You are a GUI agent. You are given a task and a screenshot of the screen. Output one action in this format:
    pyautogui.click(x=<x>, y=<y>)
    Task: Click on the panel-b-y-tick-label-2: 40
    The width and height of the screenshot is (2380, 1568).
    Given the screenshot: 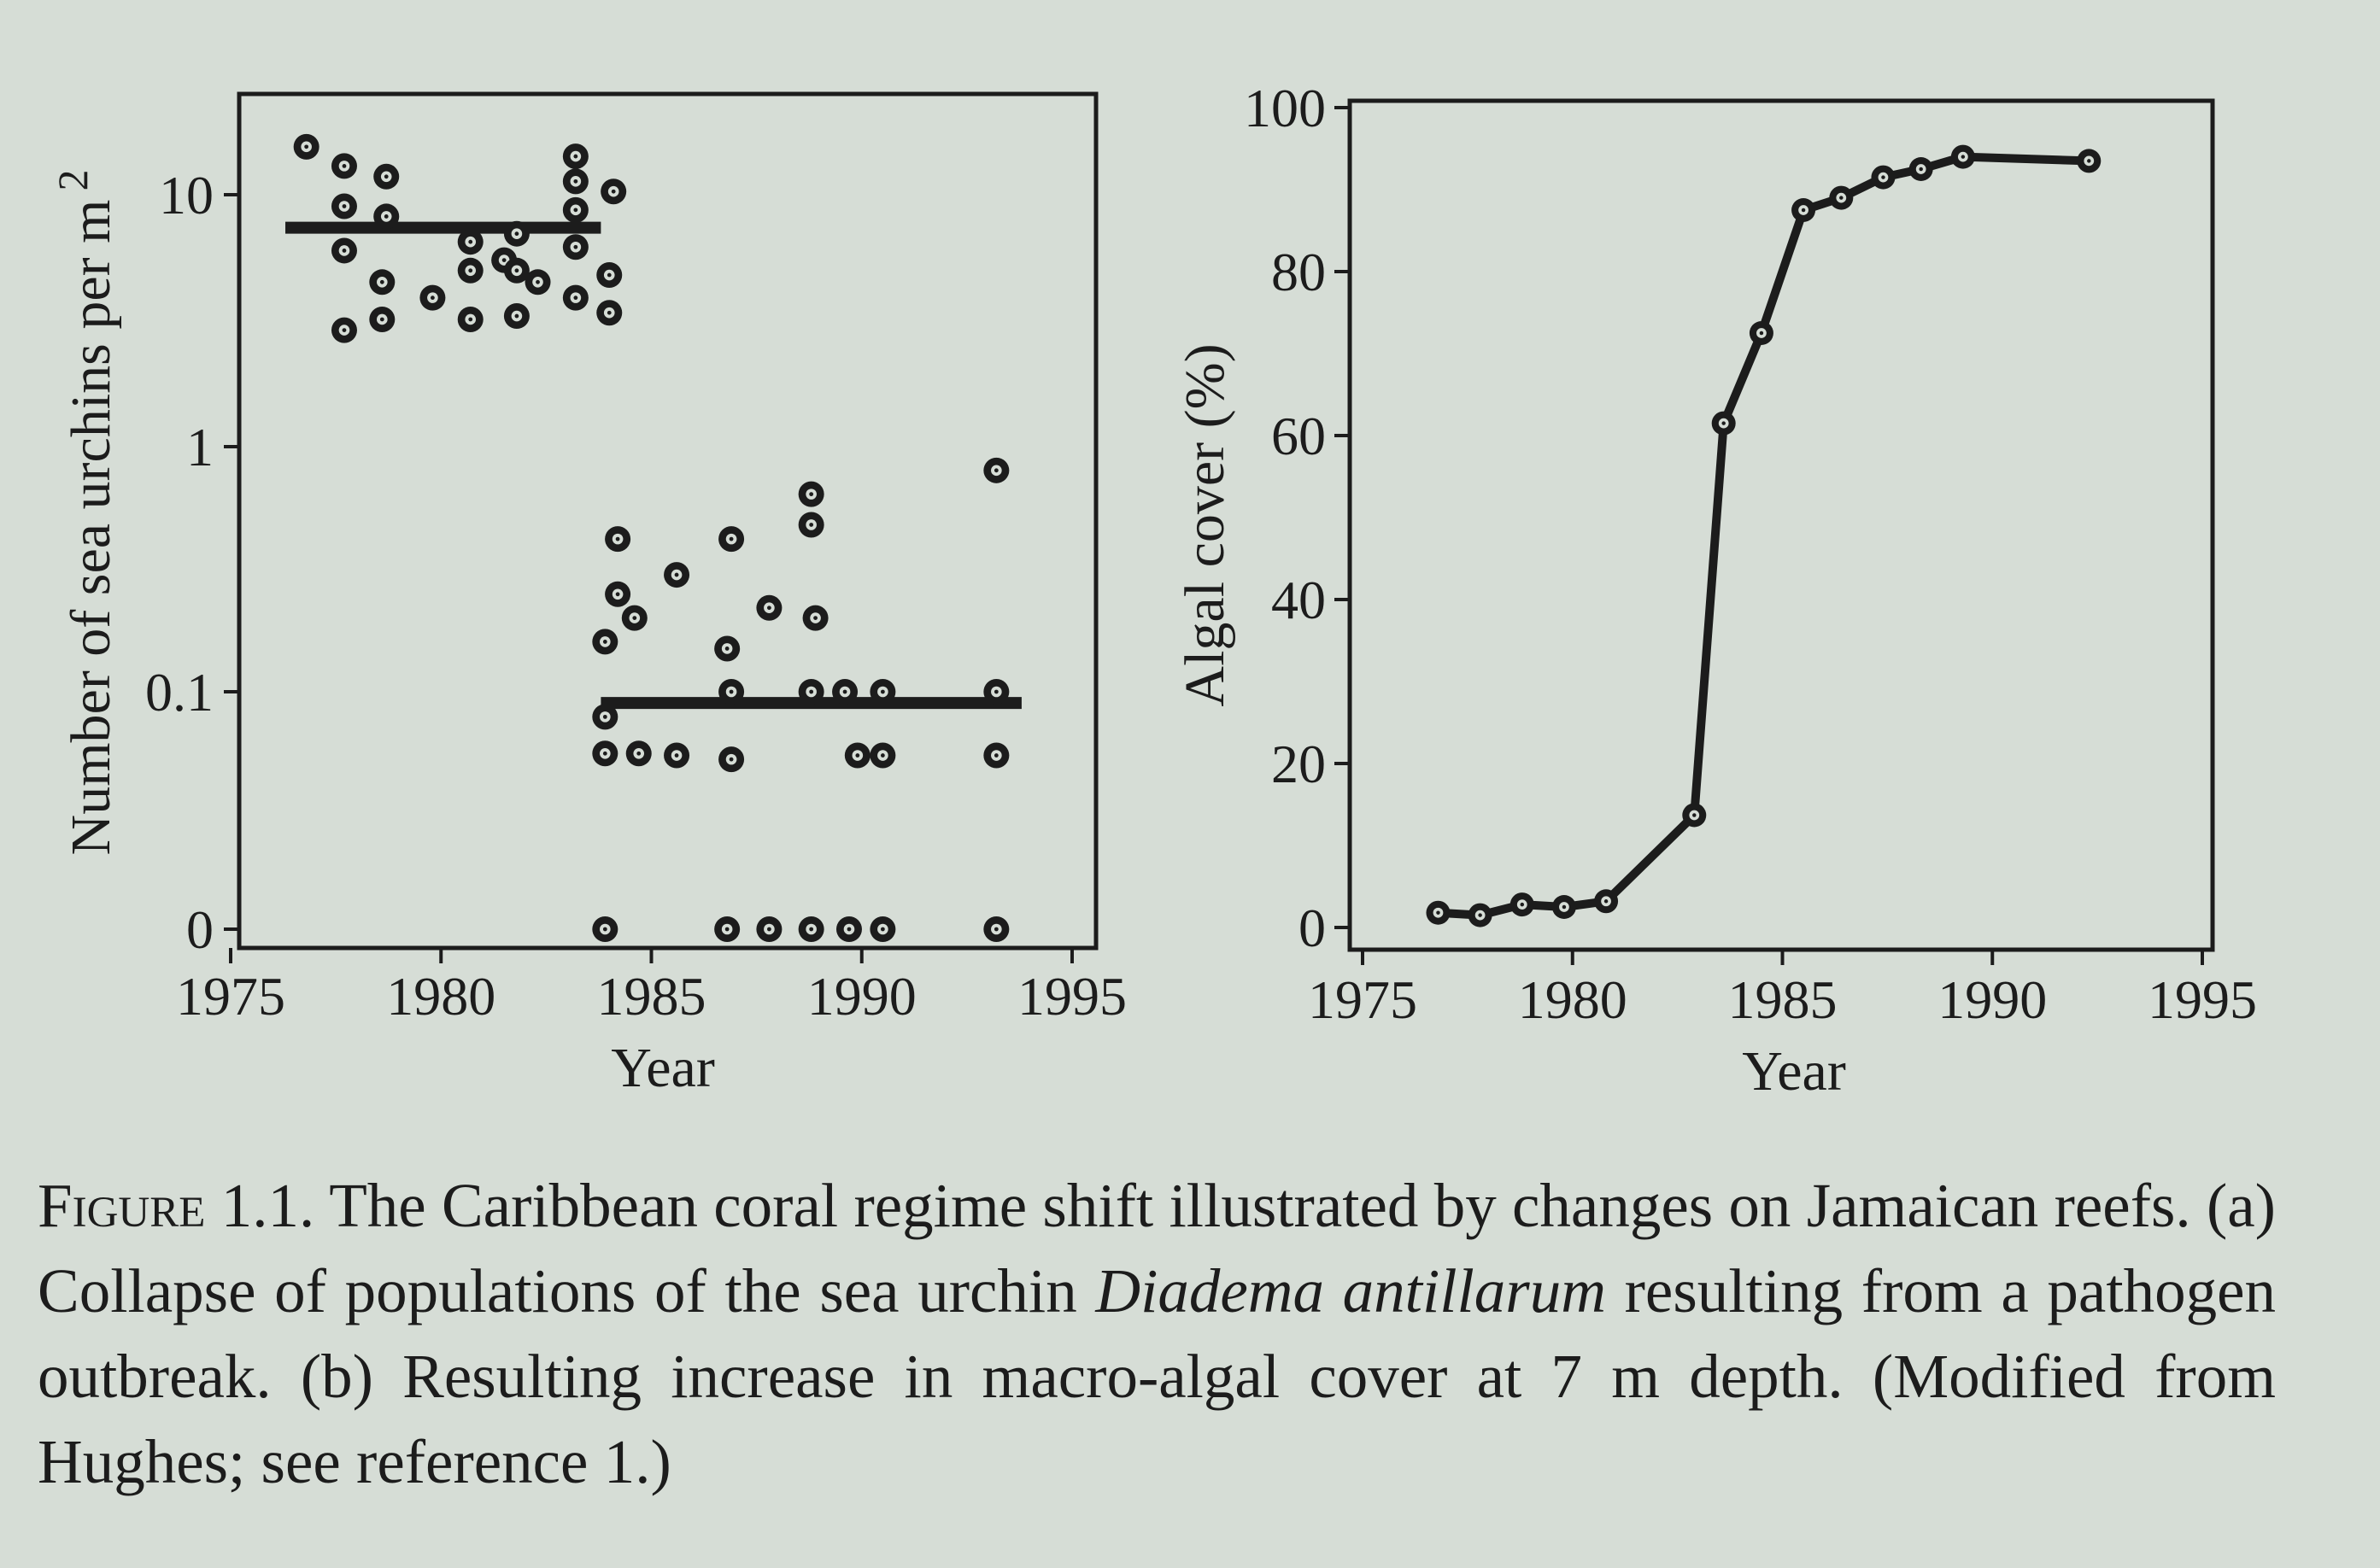 What is the action you would take?
    pyautogui.click(x=1298, y=600)
    